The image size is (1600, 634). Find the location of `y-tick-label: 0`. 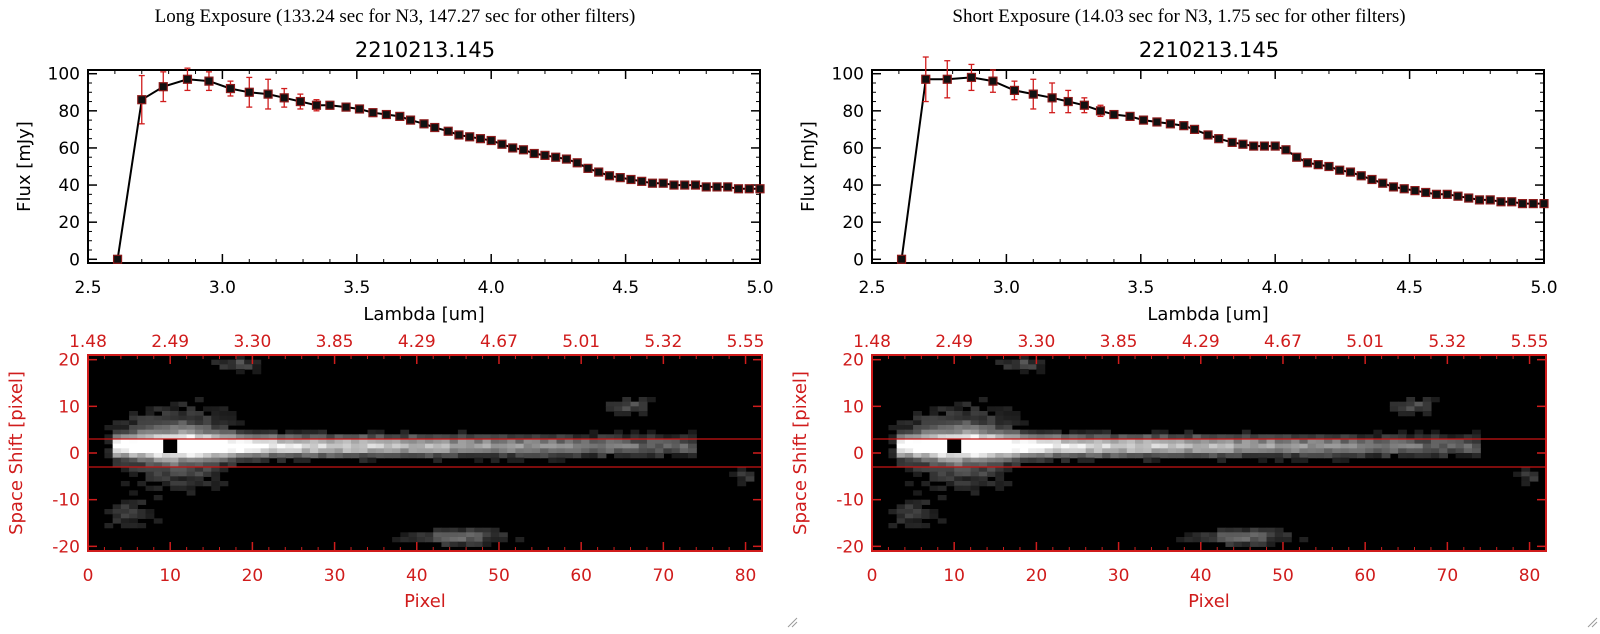

y-tick-label: 0 is located at coordinates (858, 454).